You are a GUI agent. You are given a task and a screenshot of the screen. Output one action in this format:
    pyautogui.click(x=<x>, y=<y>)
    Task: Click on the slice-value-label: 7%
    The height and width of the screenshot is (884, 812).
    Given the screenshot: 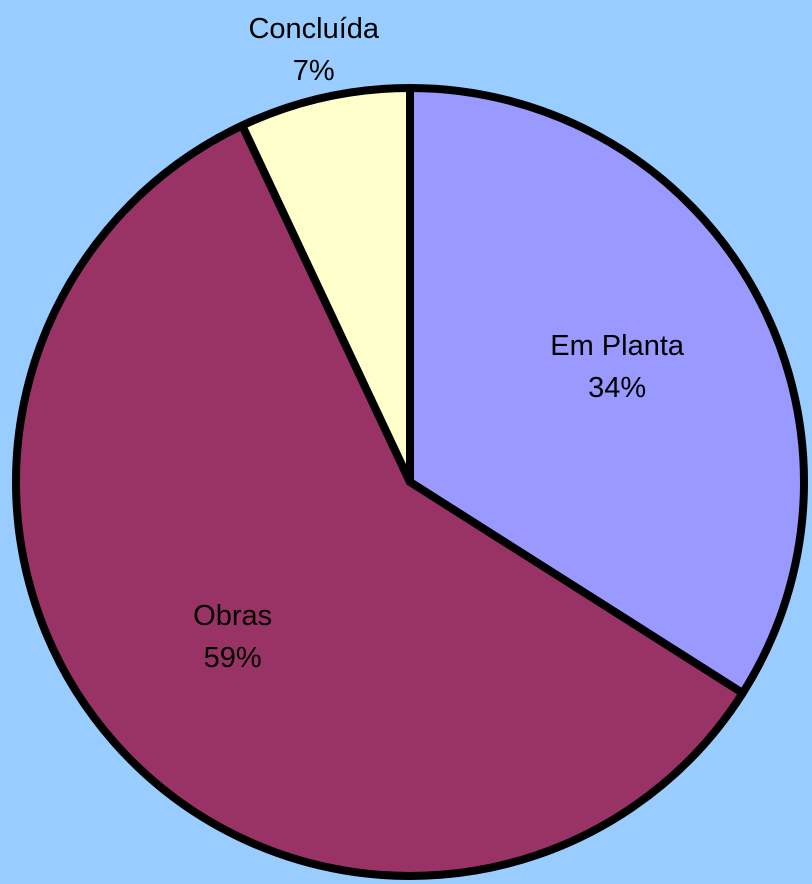 What is the action you would take?
    pyautogui.click(x=314, y=71)
    